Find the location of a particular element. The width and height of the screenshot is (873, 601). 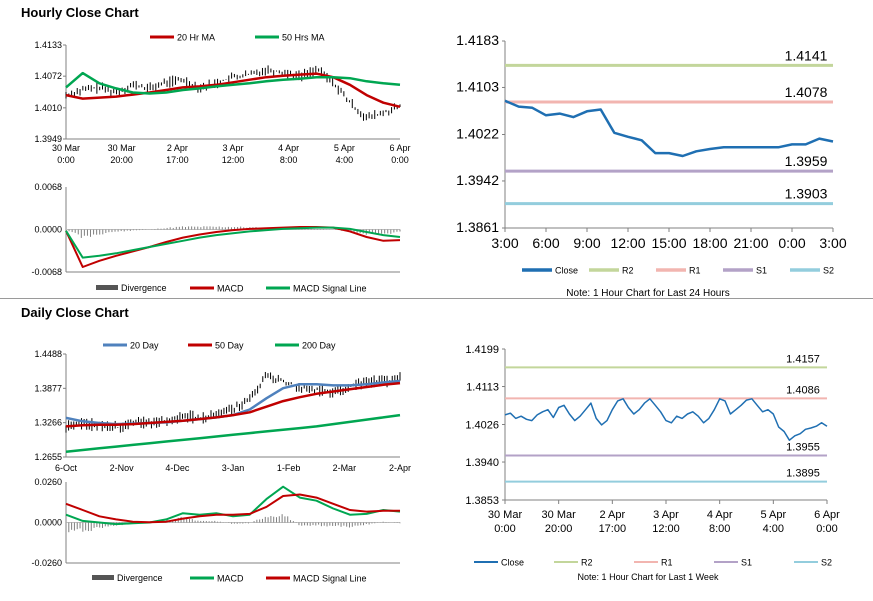

daily_week-x-tick: 4 Apr is located at coordinates (720, 515).